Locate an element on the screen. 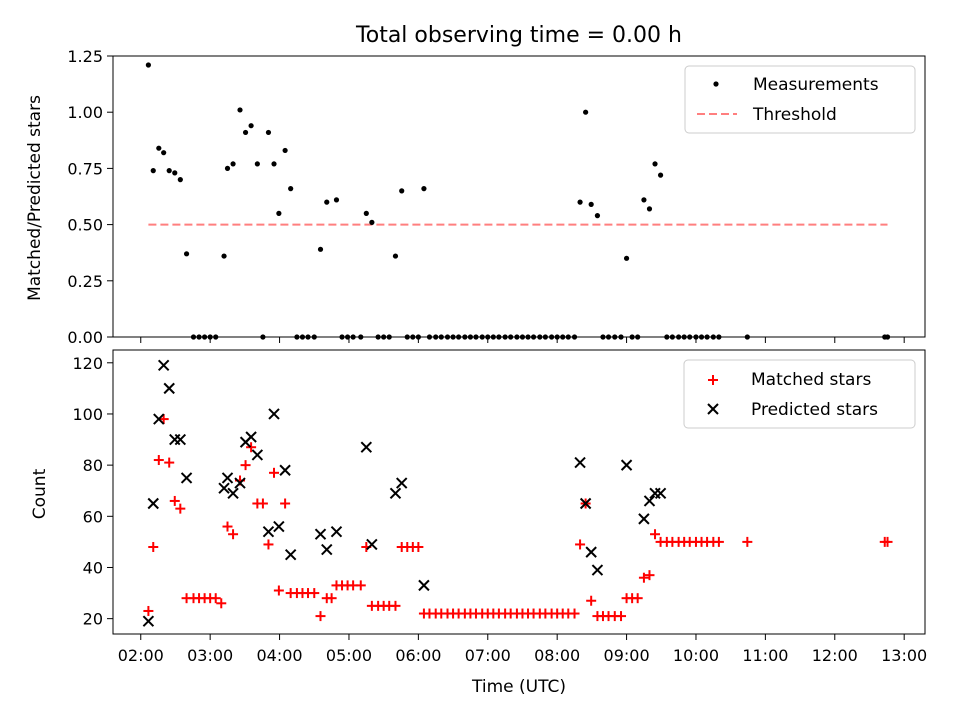 The width and height of the screenshot is (960, 720). x-tick-label: 09:00 is located at coordinates (627, 655).